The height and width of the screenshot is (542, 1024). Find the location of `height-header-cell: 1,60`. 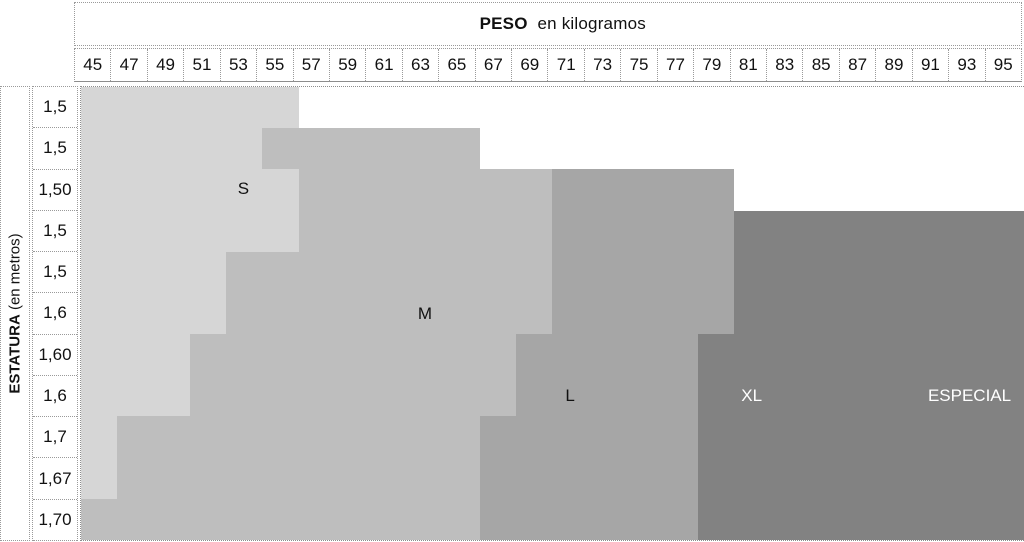

height-header-cell: 1,60 is located at coordinates (55, 355).